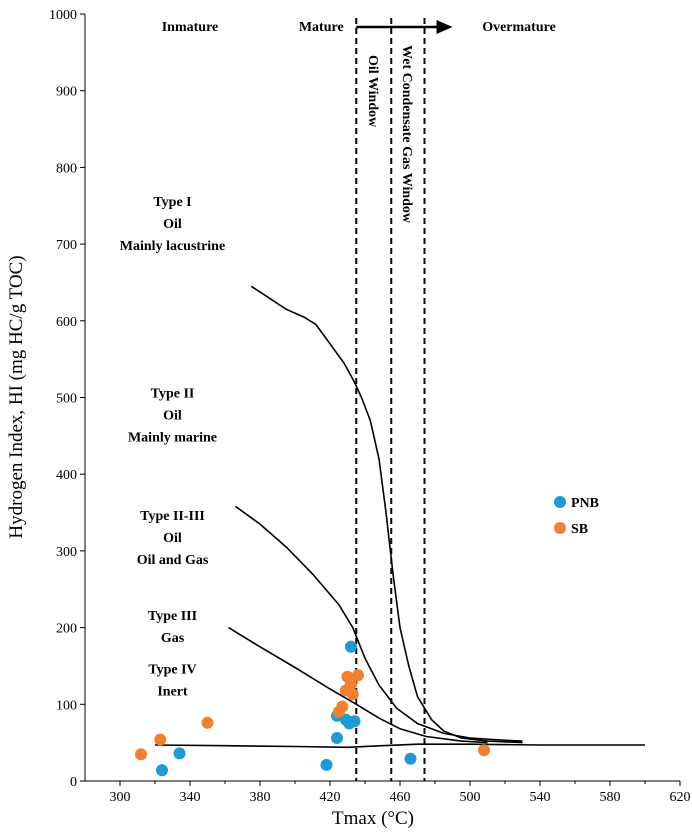 The width and height of the screenshot is (692, 836). Describe the element at coordinates (540, 797) in the screenshot. I see `x-tick-label: 540` at that location.